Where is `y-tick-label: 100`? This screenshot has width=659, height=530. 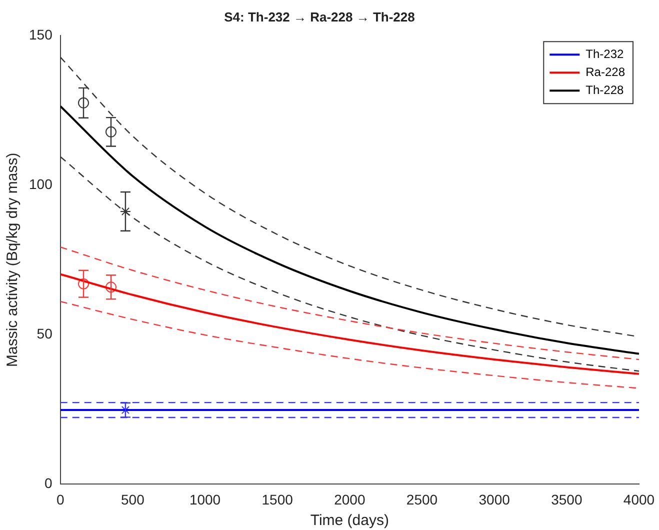
y-tick-label: 100 is located at coordinates (41, 184).